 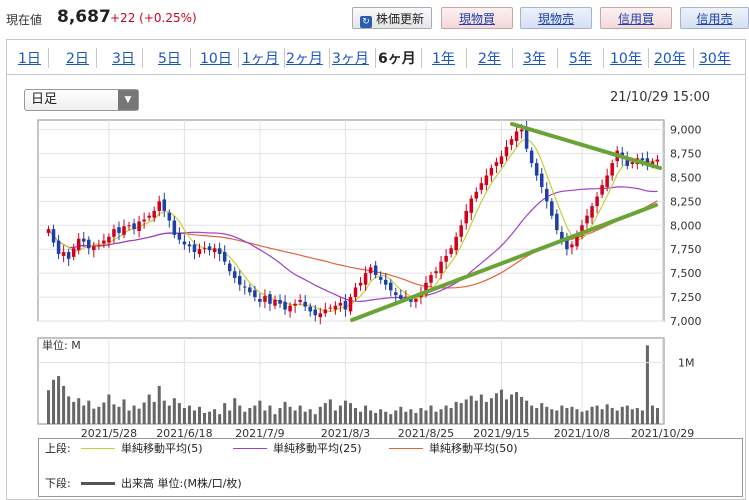 I want to click on tab-10-years: 10年, so click(x=626, y=59).